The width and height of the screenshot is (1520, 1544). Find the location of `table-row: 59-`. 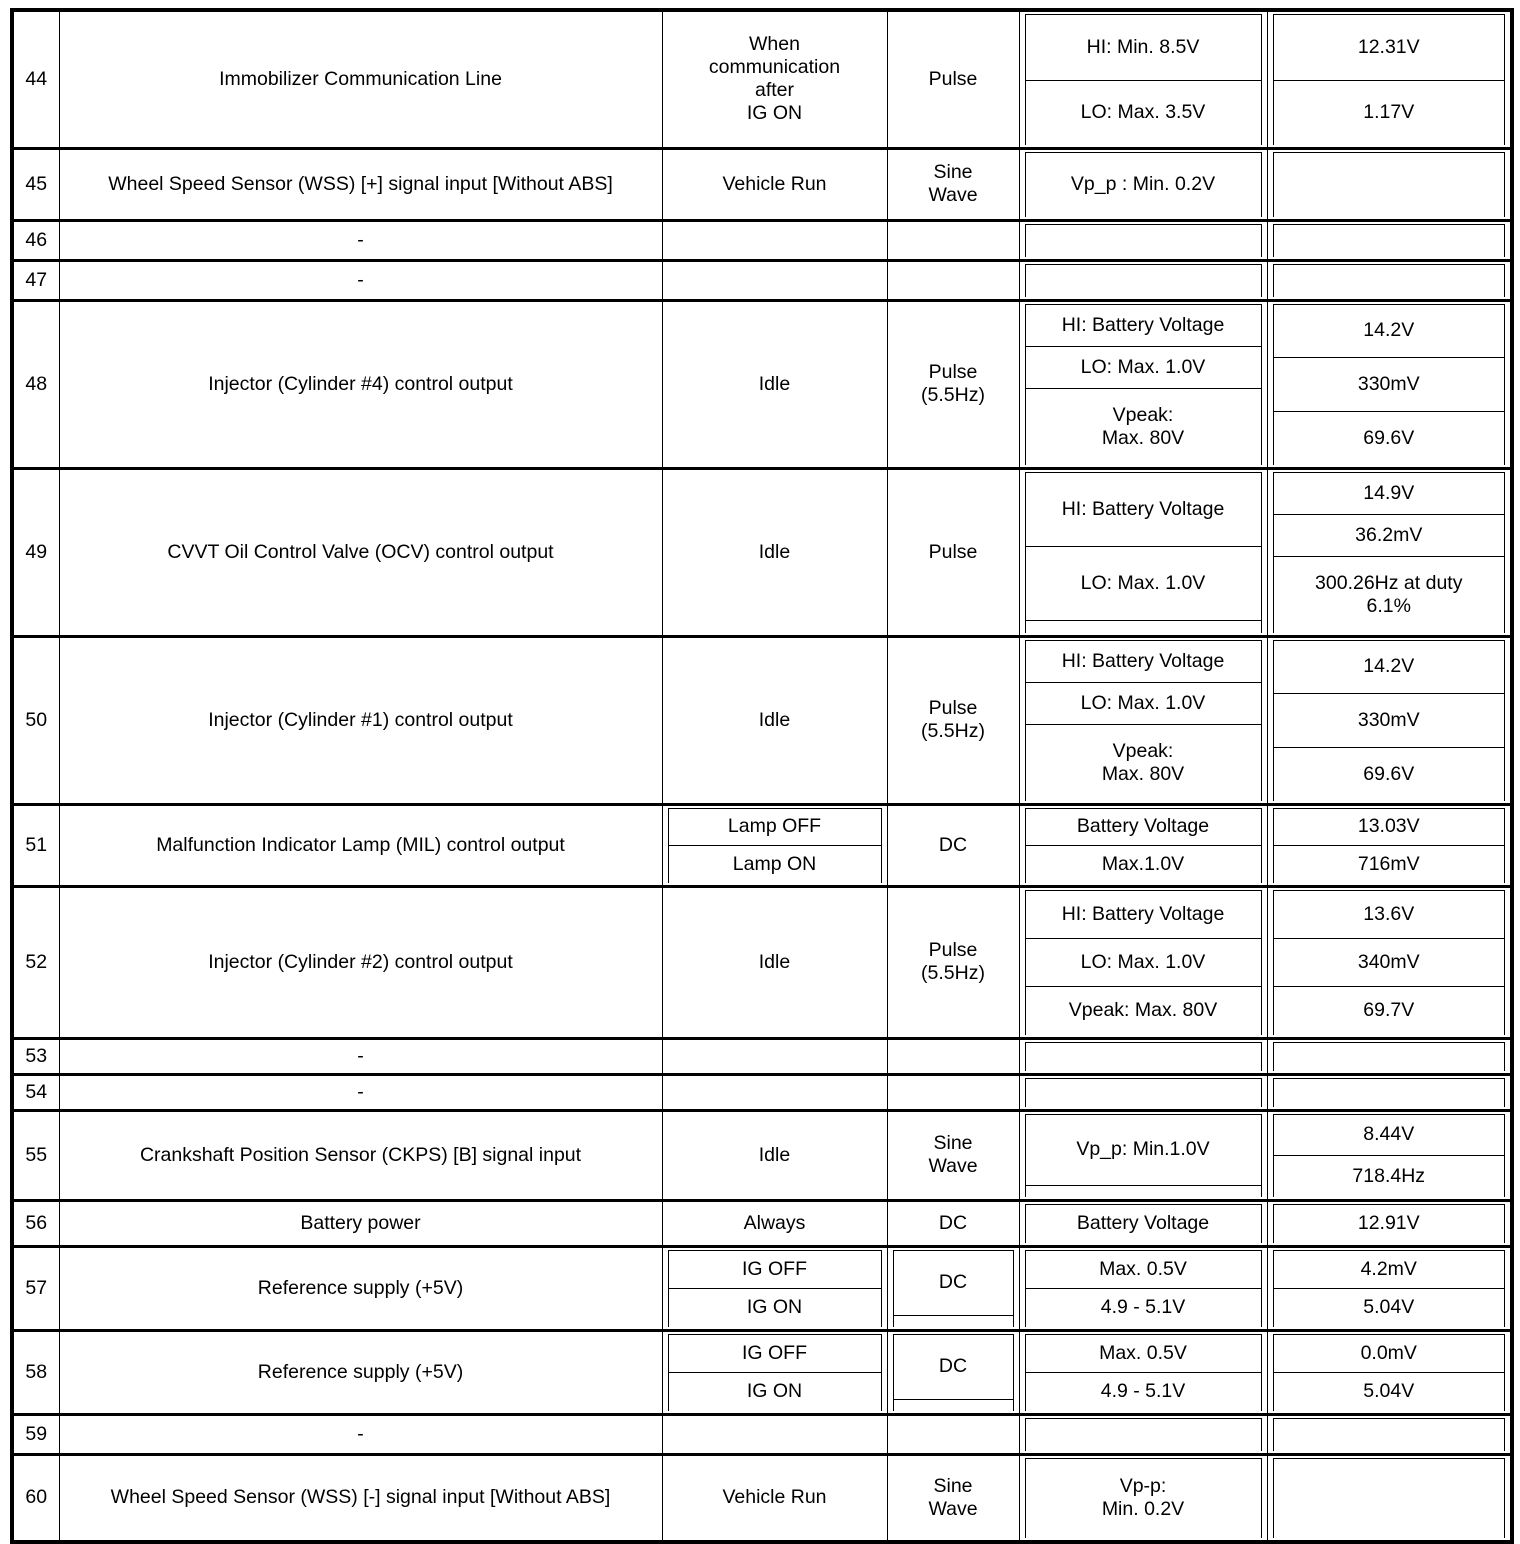

table-row: 59- is located at coordinates (762, 1433).